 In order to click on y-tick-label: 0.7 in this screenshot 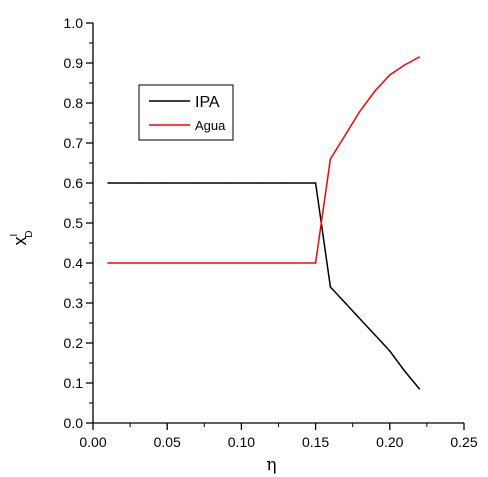, I will do `click(74, 143)`.